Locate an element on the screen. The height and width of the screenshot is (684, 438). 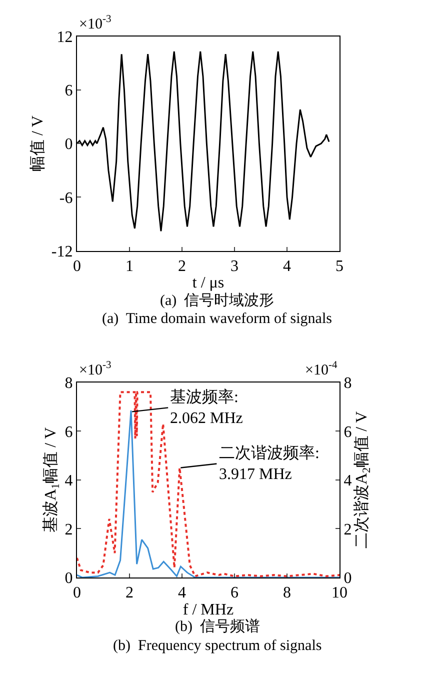
y-tick-label: 2 is located at coordinates (68, 529).